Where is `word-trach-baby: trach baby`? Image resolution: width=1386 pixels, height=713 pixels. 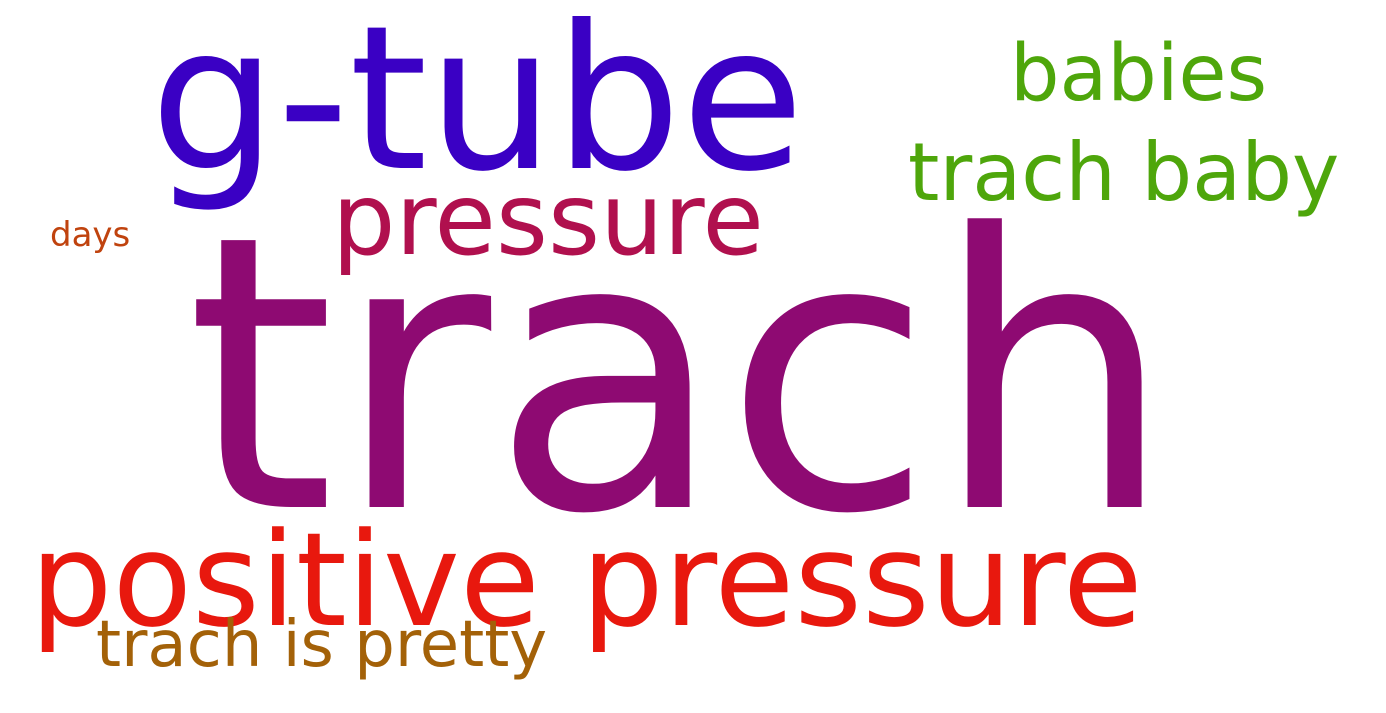
word-trach-baby: trach baby is located at coordinates (1124, 172).